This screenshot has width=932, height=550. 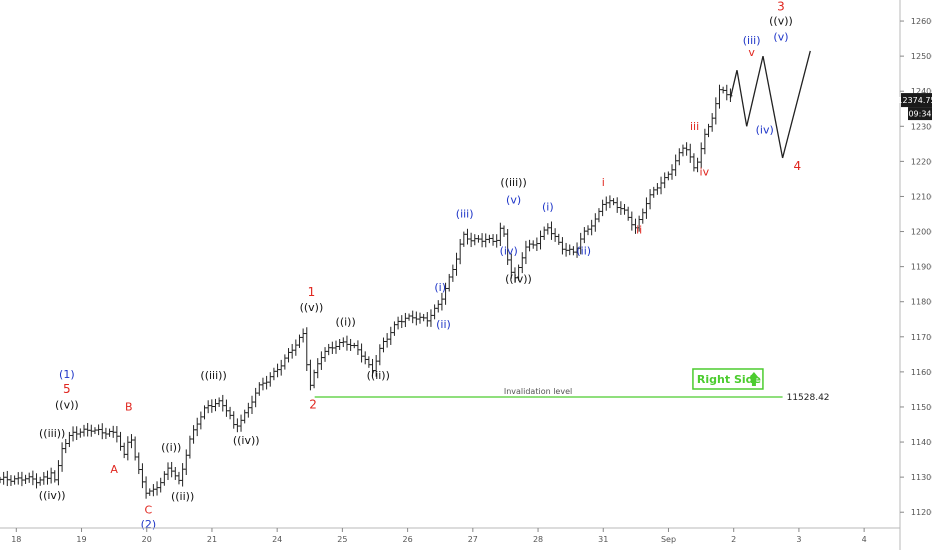 I want to click on price-tick-label: 12200.00, so click(x=921, y=161).